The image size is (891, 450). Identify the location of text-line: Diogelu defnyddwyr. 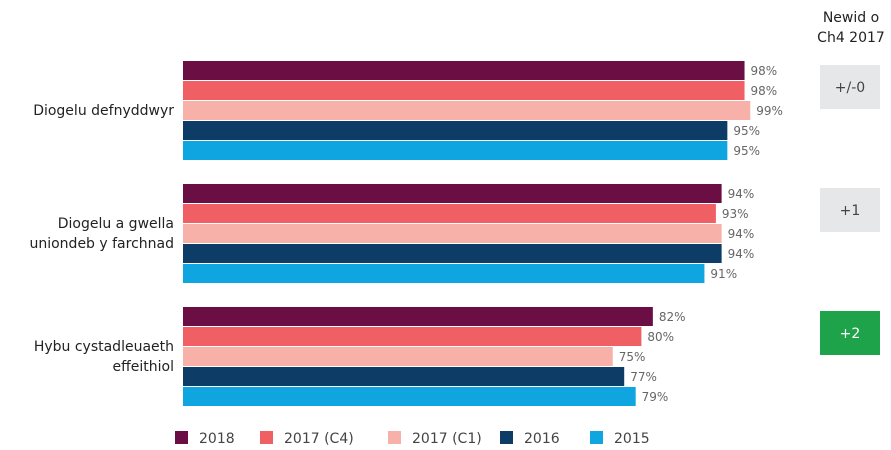
(103, 111).